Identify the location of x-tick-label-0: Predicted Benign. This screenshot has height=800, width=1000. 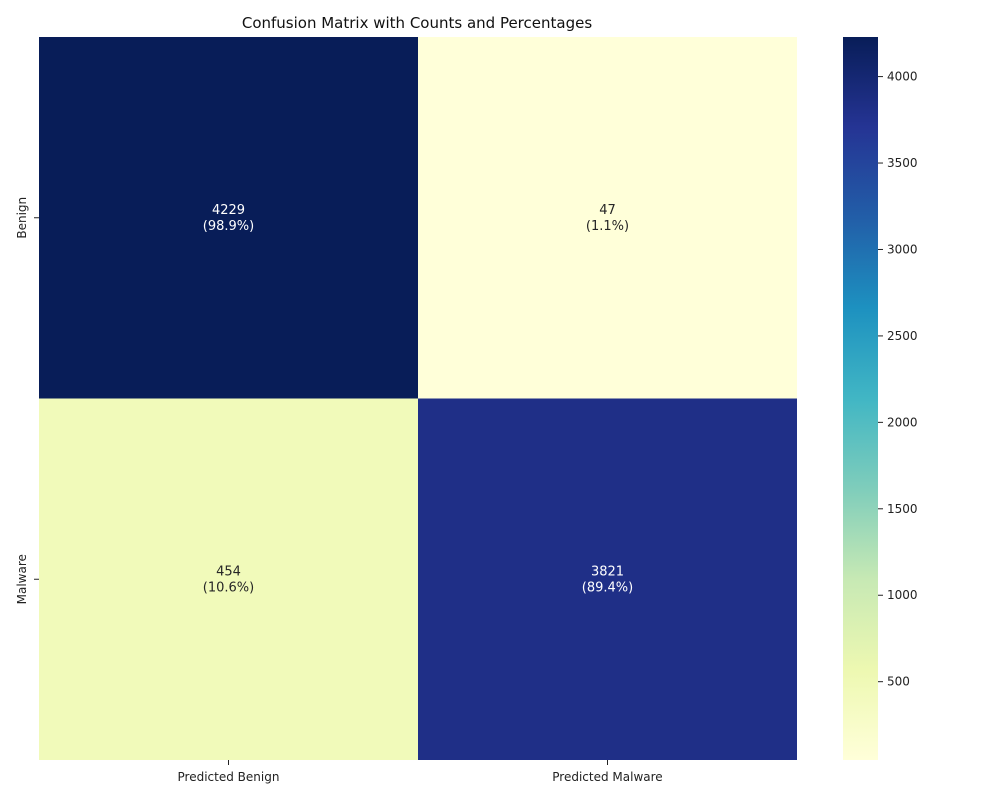
(229, 777).